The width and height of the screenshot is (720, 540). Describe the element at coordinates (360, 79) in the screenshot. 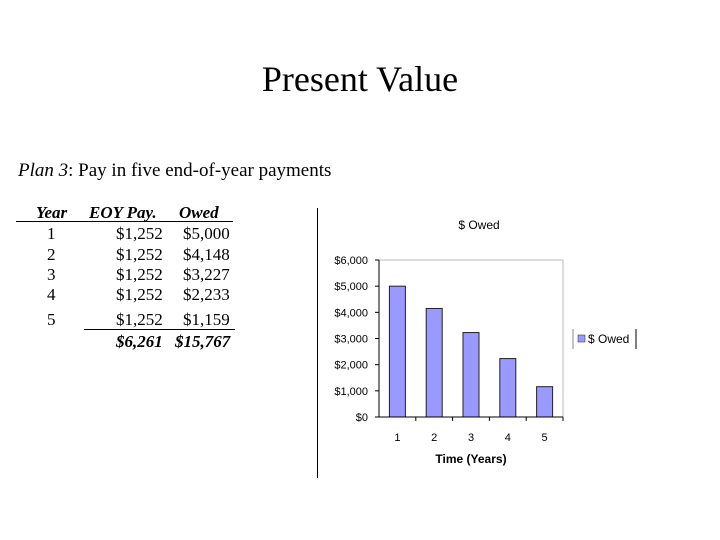

I see `slide-title: Present Value` at that location.